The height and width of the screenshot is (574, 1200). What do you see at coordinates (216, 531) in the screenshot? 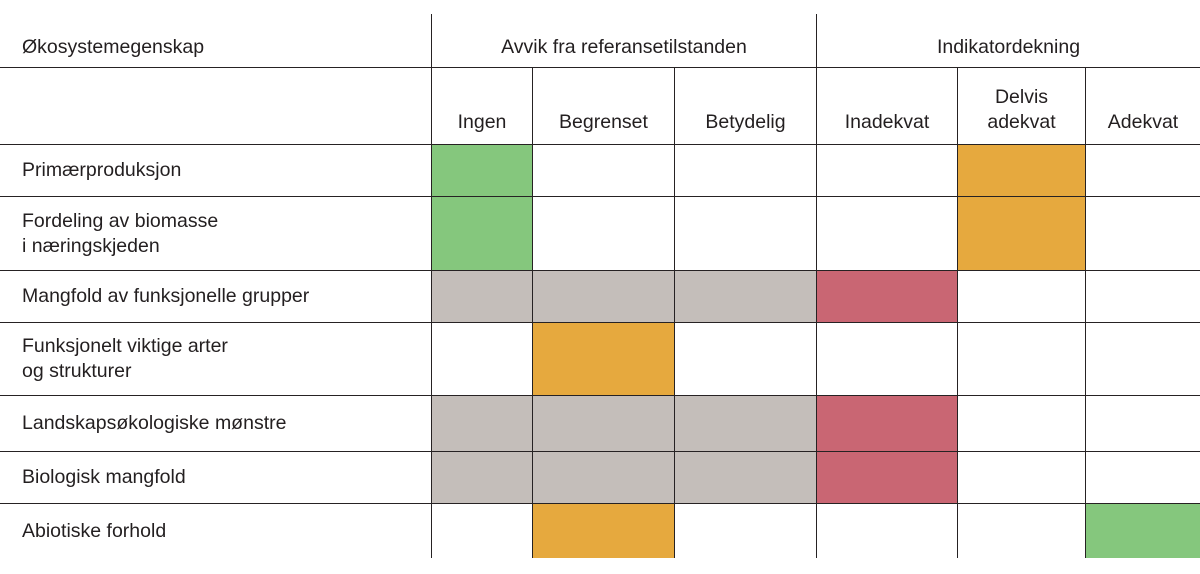
I see `row-label: Abiotiske forhold` at bounding box center [216, 531].